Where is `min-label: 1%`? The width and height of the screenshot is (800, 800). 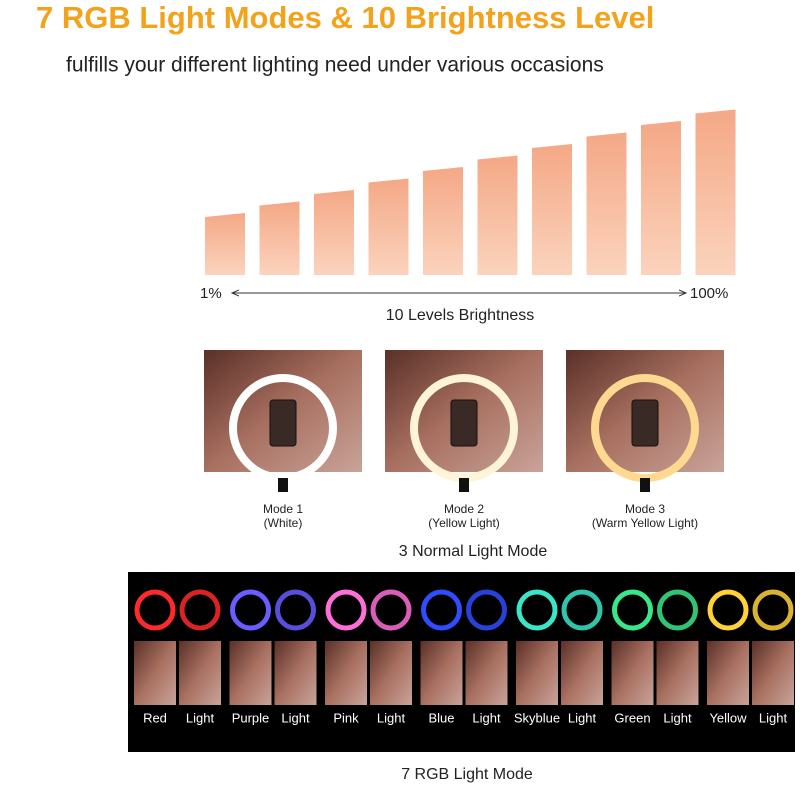 min-label: 1% is located at coordinates (211, 293).